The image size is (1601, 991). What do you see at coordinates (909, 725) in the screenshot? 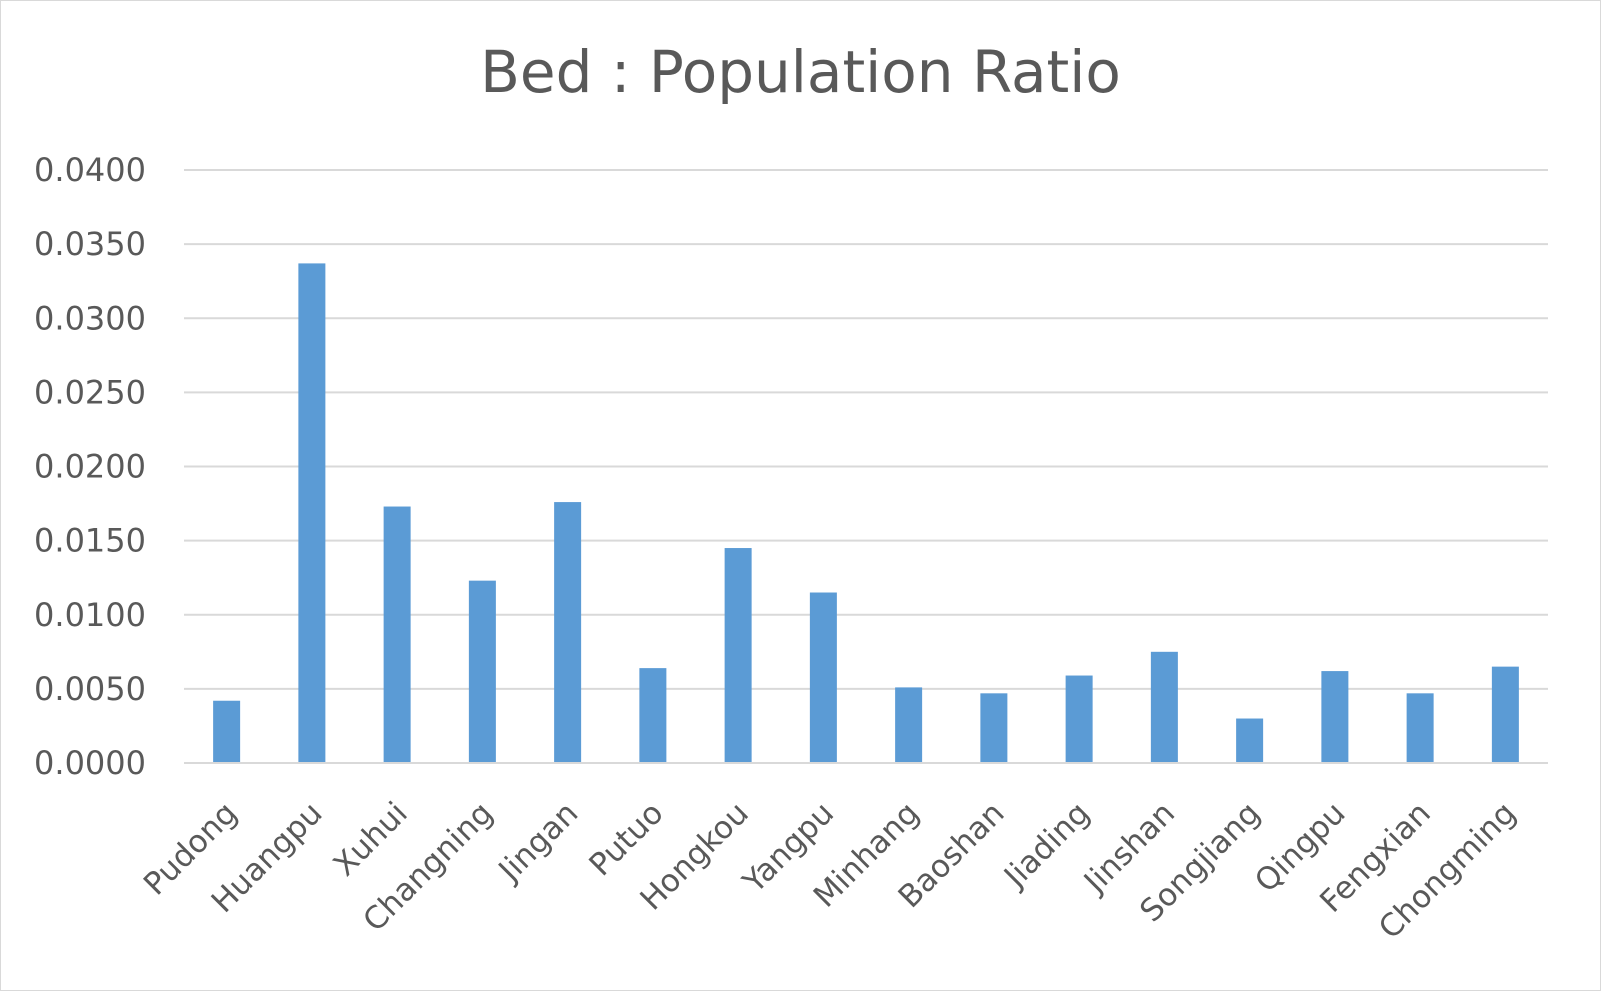
I see `bar-minhang` at bounding box center [909, 725].